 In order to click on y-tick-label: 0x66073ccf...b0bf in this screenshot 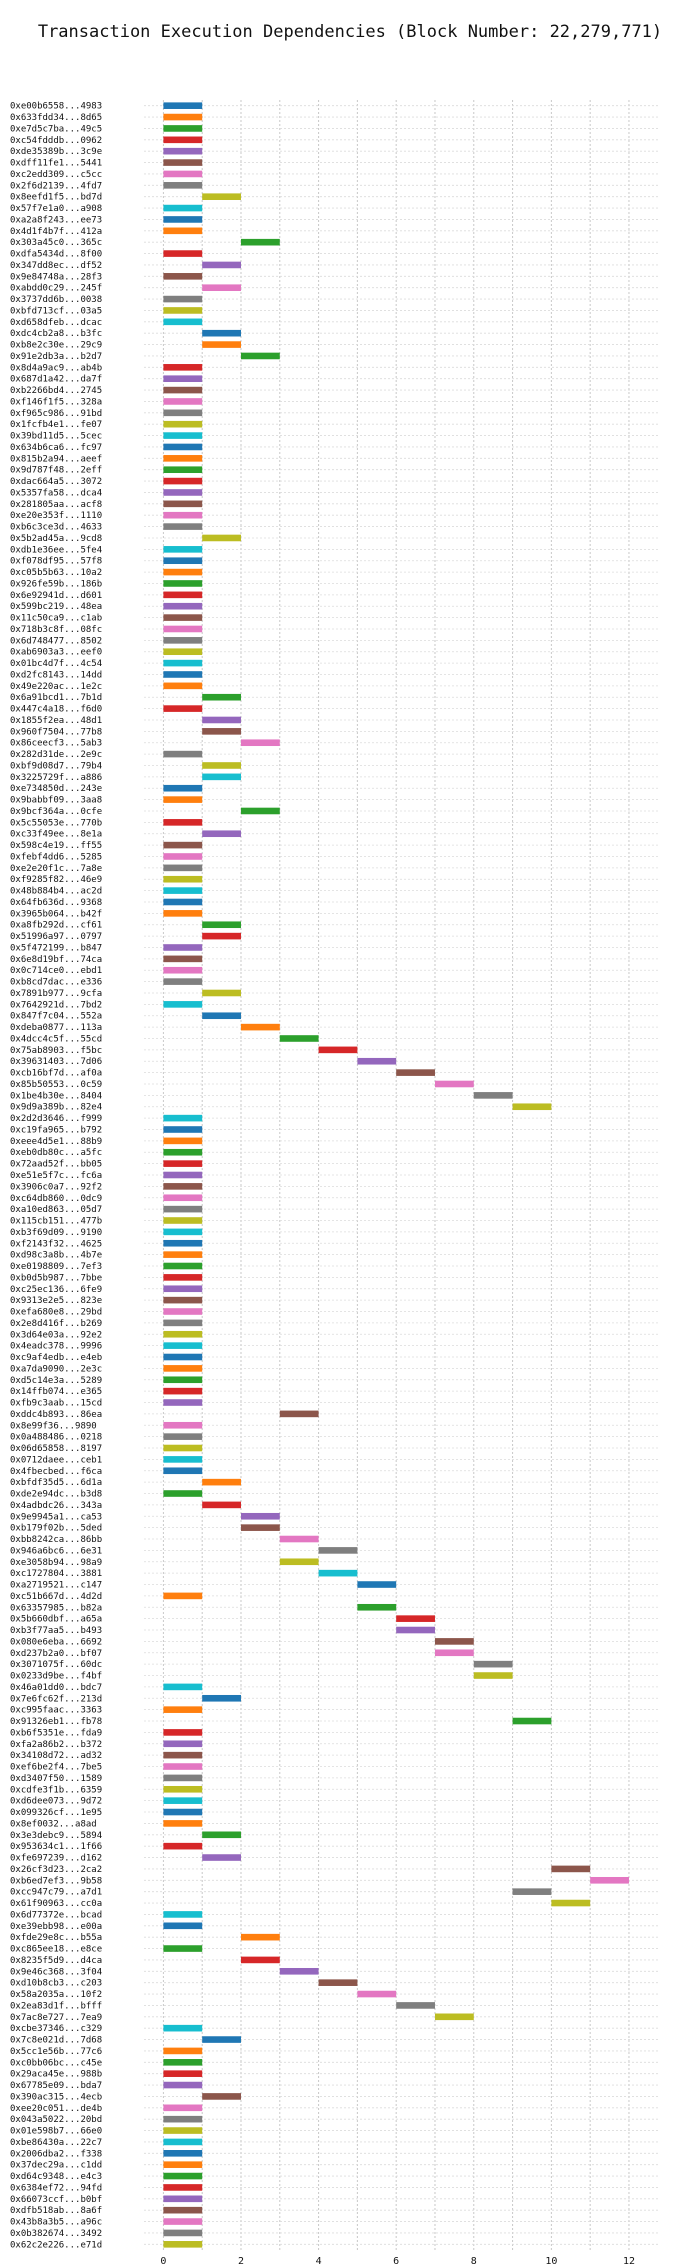, I will do `click(56, 2200)`.